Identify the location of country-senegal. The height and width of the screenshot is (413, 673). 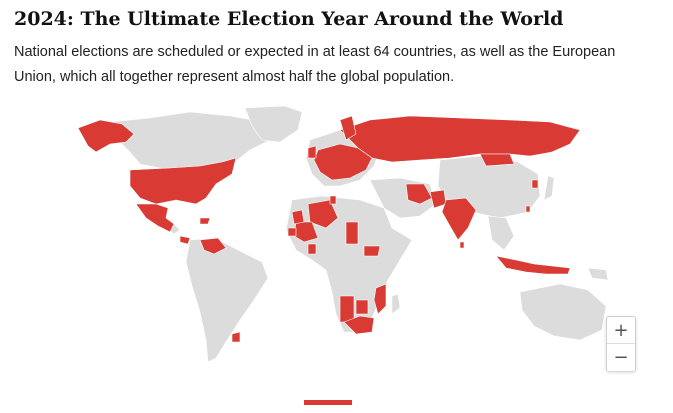
(292, 232).